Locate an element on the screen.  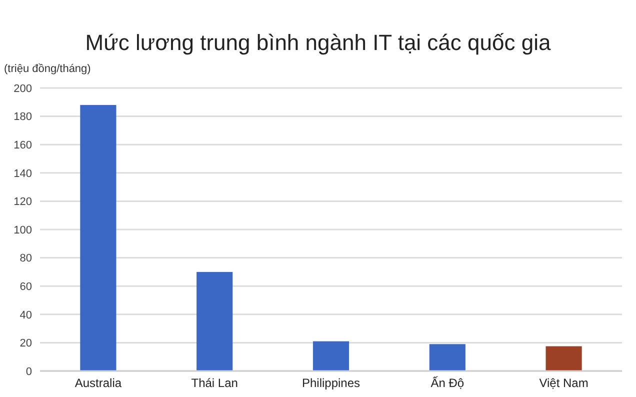
x-tick-label: Thái Lan is located at coordinates (214, 383).